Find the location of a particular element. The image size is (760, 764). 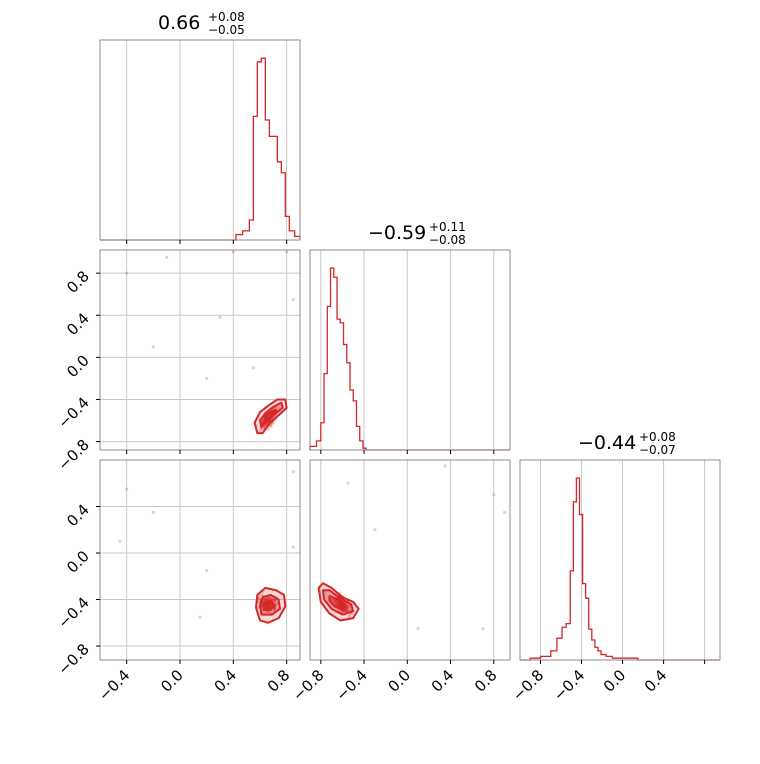

diag-1-title-minus: −0.05 is located at coordinates (226, 30).